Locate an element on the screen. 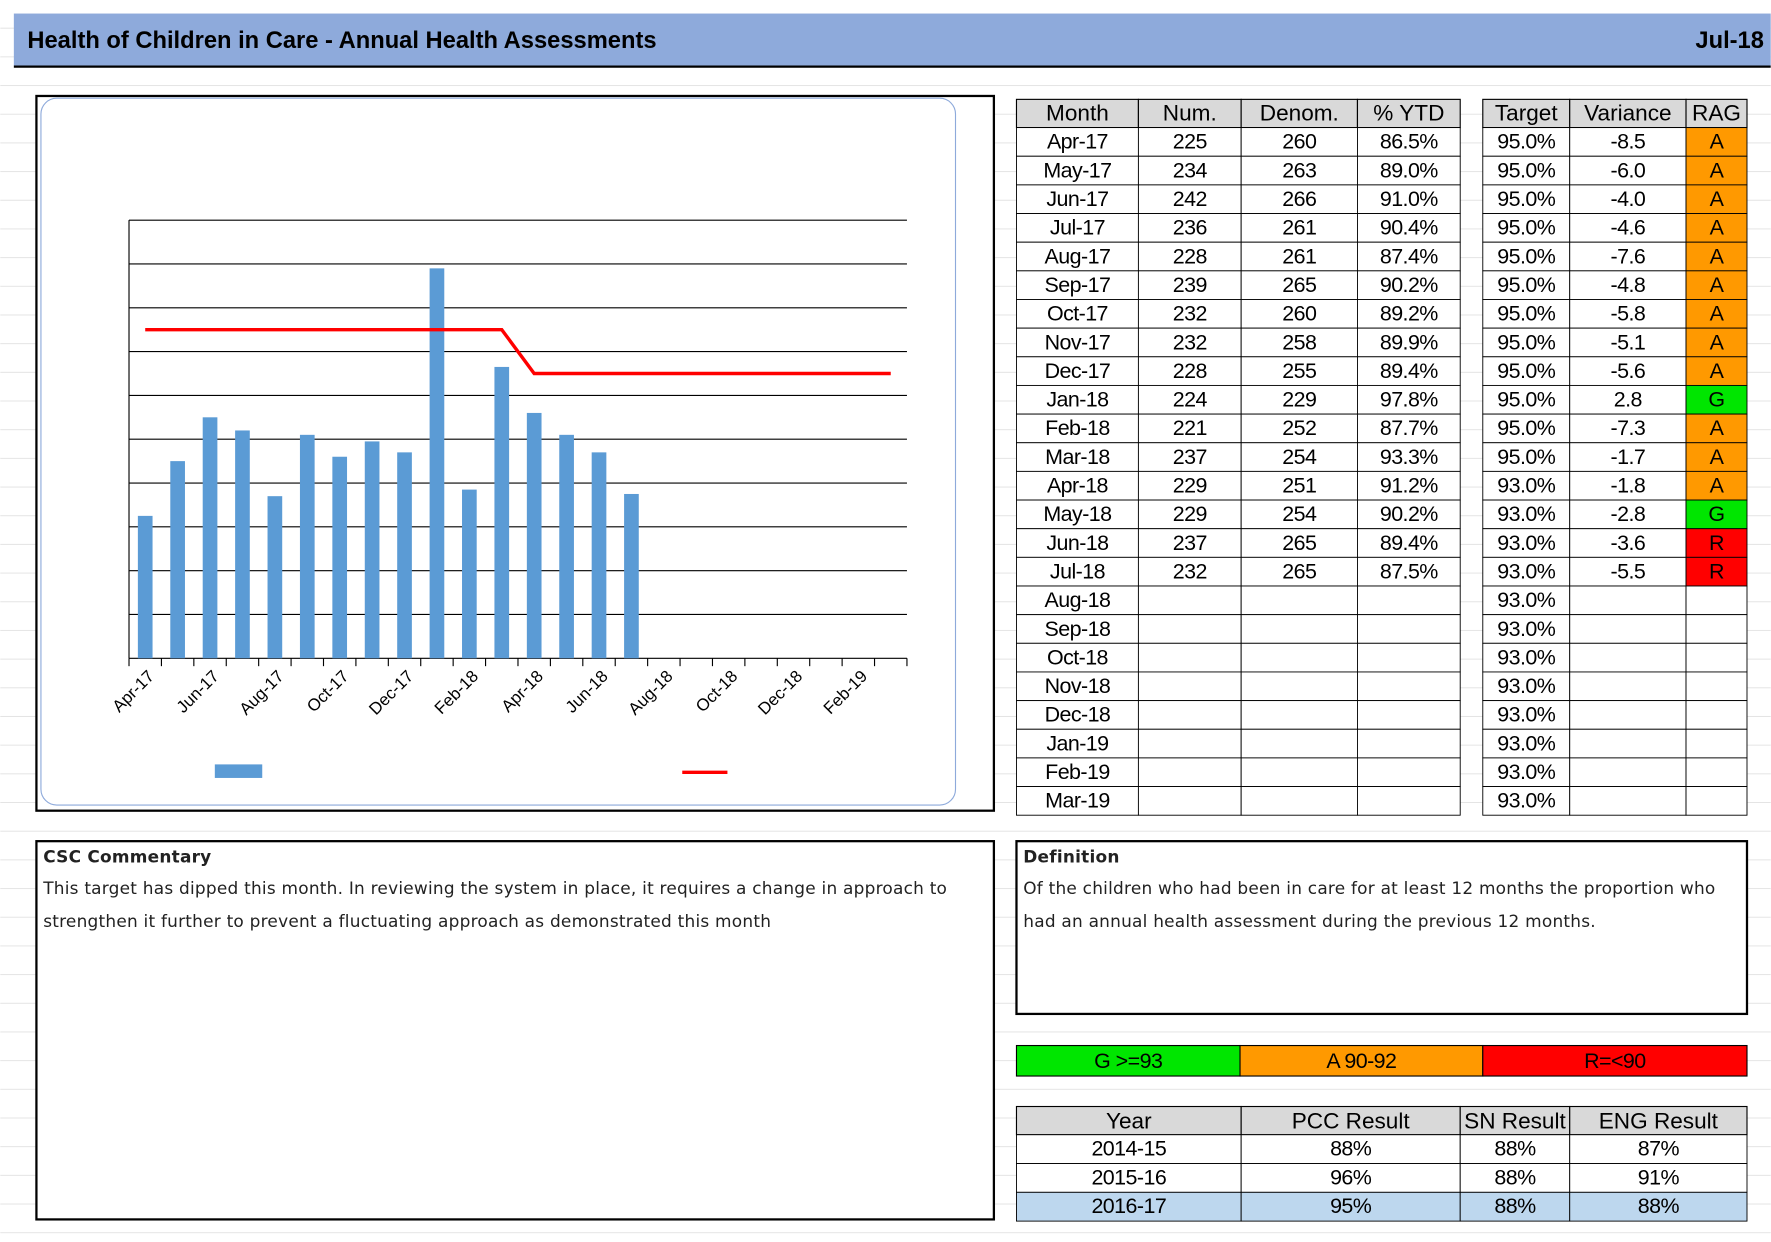 Image resolution: width=1771 pixels, height=1242 pixels. cell-text: -5.5 is located at coordinates (1628, 571).